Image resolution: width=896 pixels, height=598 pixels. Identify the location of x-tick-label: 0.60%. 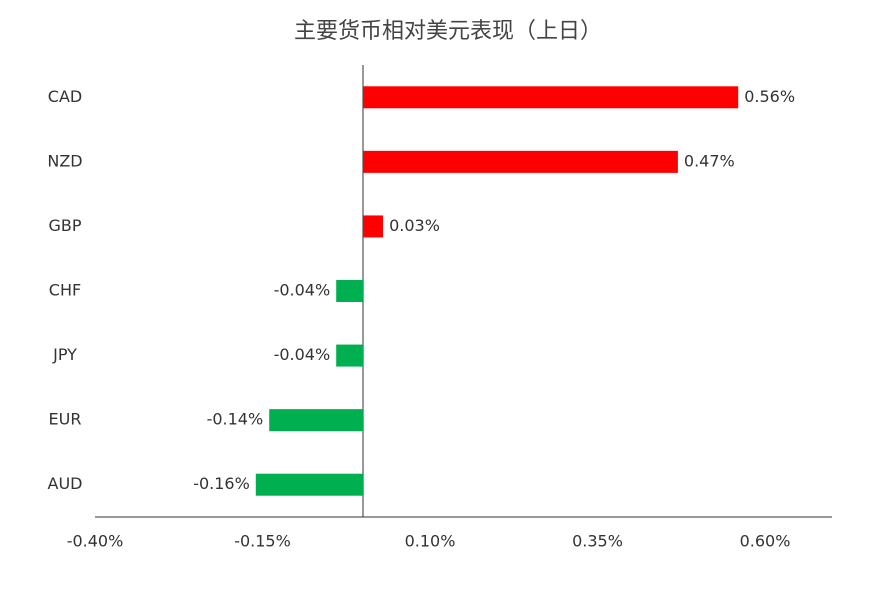
(765, 541).